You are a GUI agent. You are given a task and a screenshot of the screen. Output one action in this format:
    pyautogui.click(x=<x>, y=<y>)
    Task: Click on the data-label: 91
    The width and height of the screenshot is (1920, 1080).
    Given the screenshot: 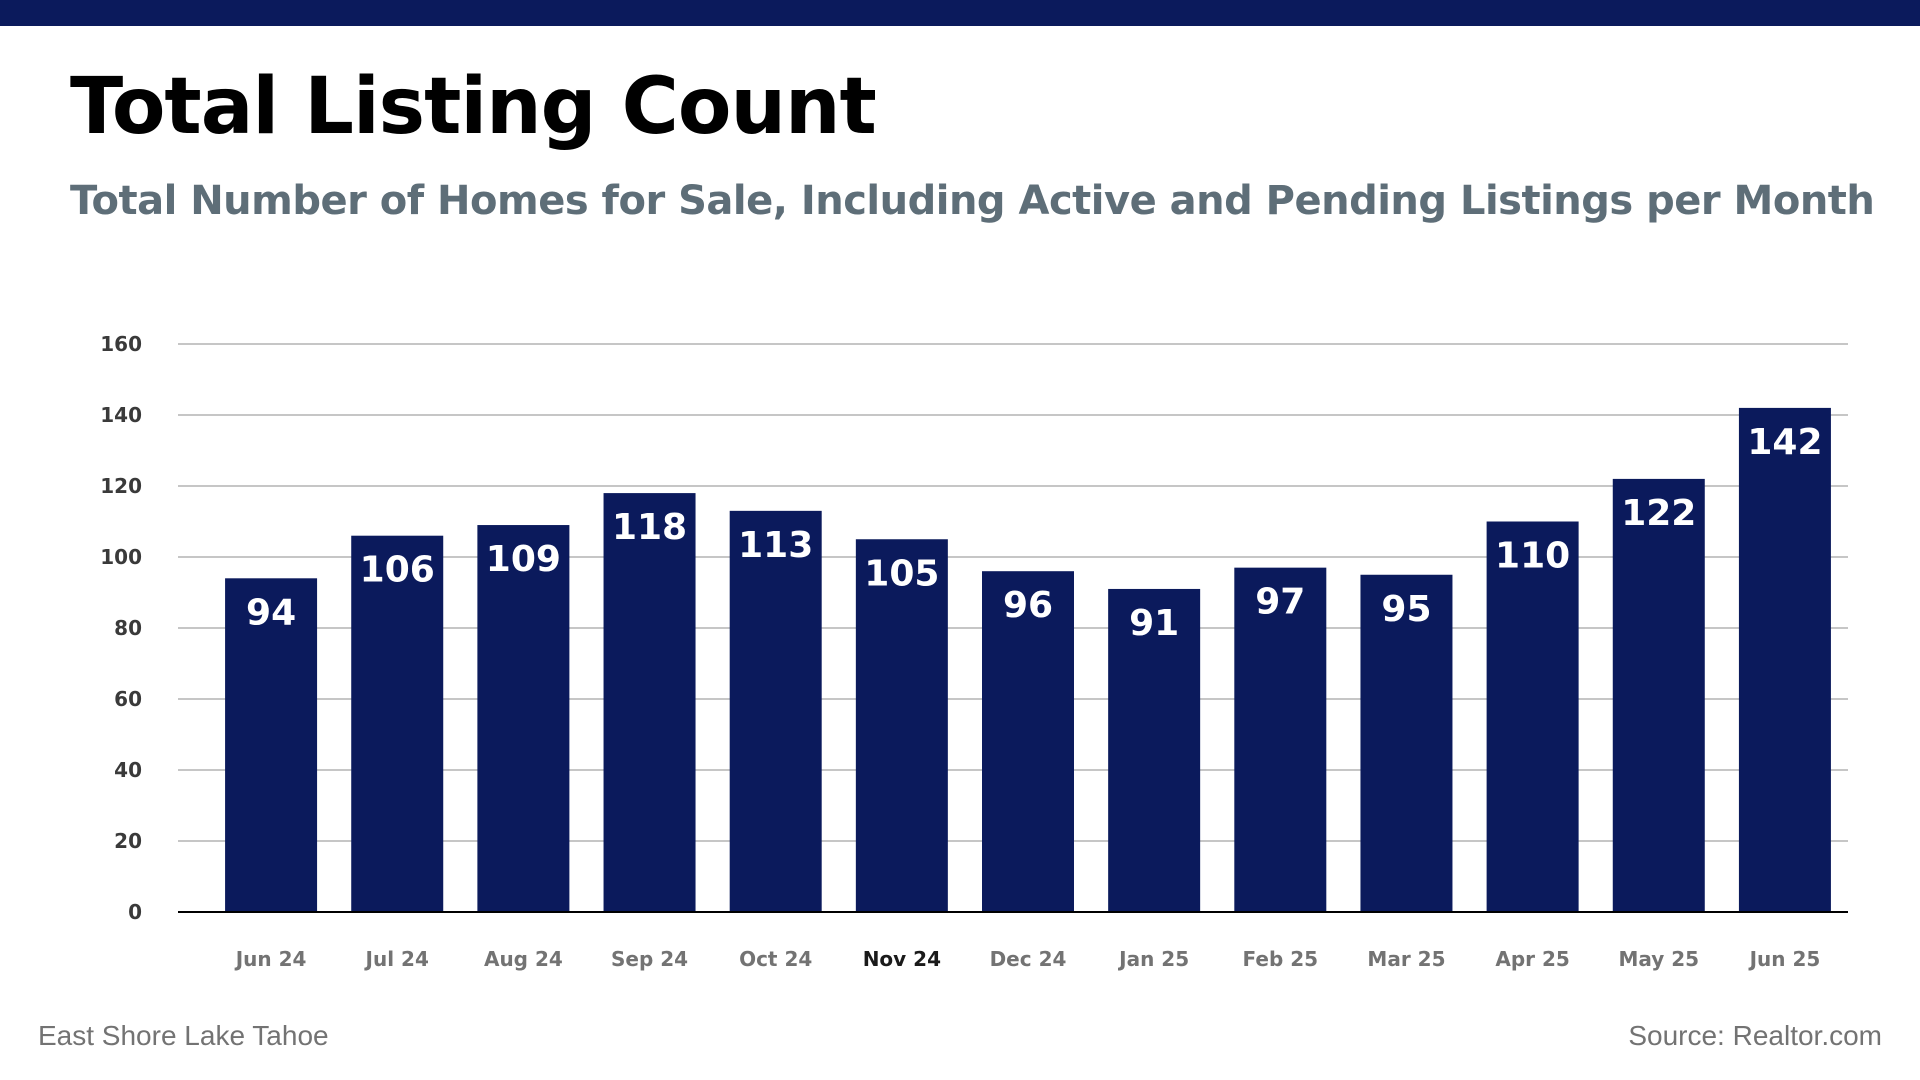 What is the action you would take?
    pyautogui.click(x=1154, y=623)
    